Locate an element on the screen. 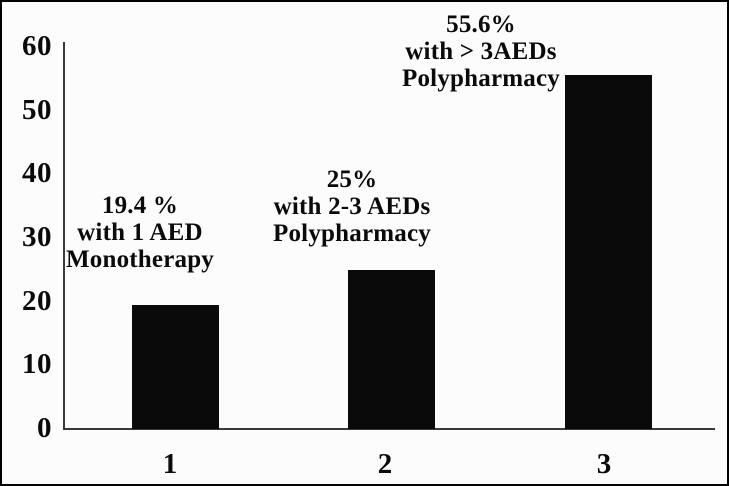  x-category-label-3: 3 is located at coordinates (604, 464).